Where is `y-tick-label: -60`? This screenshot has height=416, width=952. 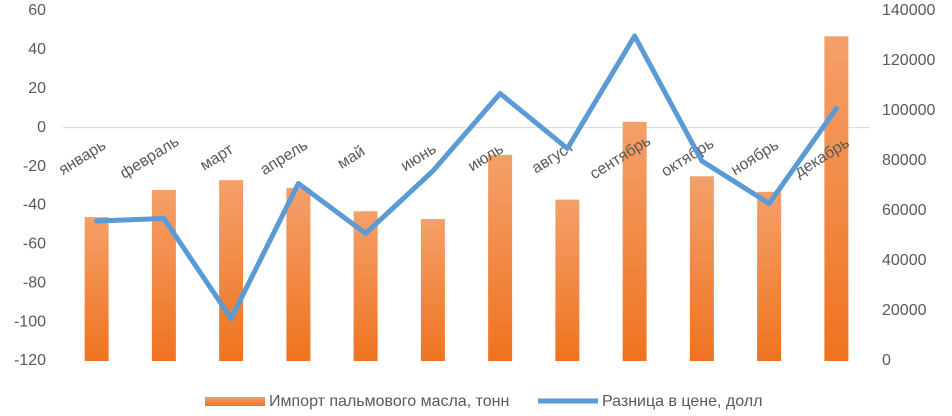
y-tick-label: -60 is located at coordinates (34, 244).